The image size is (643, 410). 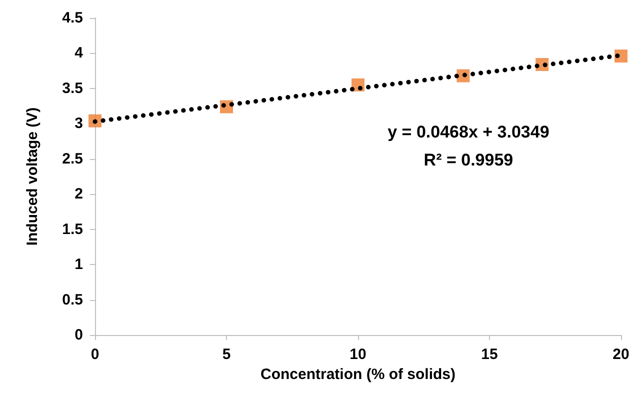 I want to click on y-tick-label: 2, so click(x=78, y=194).